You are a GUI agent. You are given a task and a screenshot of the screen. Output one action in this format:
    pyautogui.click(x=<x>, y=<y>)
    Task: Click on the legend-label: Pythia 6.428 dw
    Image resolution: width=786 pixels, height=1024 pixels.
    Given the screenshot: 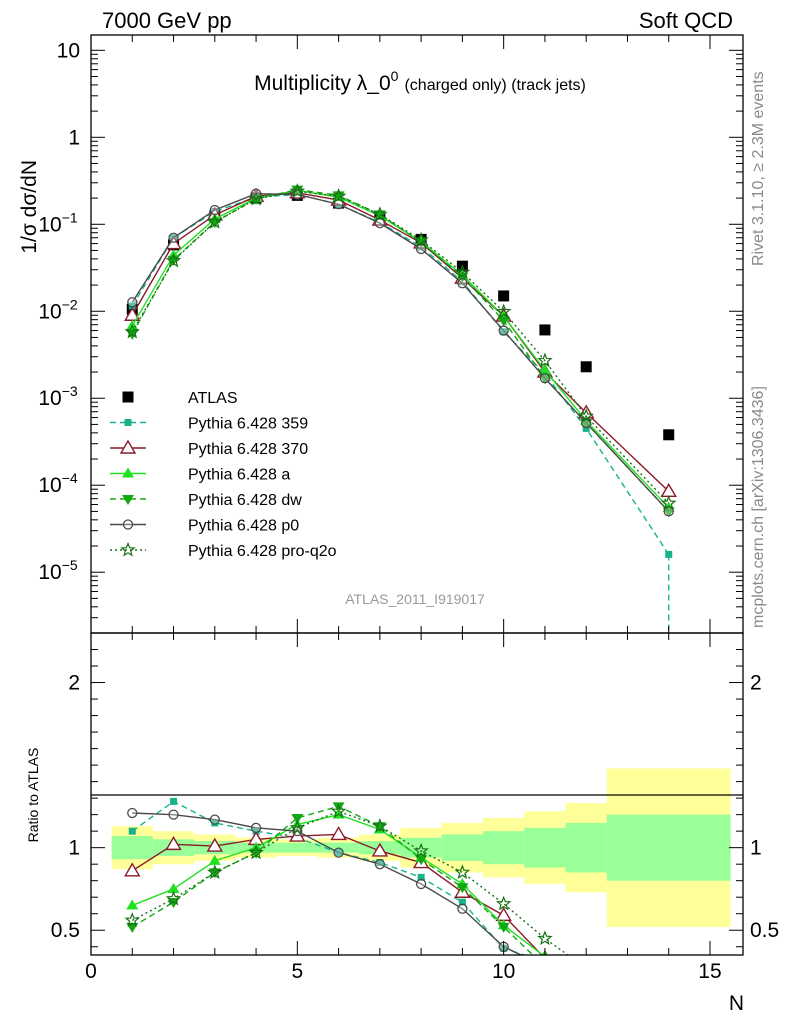 What is the action you would take?
    pyautogui.click(x=245, y=500)
    